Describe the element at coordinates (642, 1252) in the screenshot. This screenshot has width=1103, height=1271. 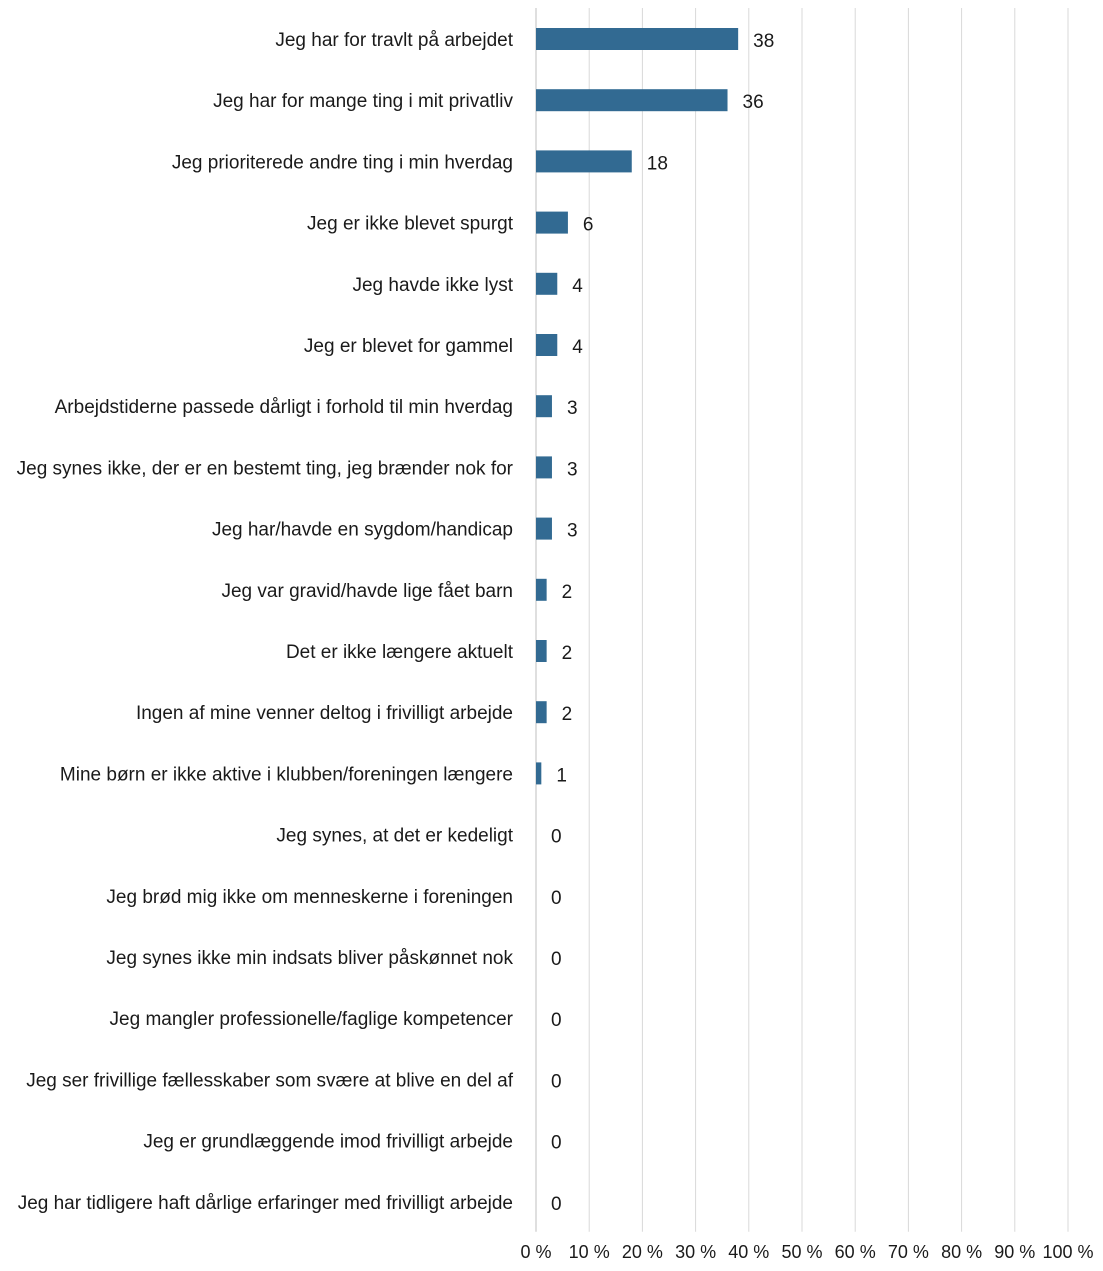
I see `x-tick-label: 20 %` at that location.